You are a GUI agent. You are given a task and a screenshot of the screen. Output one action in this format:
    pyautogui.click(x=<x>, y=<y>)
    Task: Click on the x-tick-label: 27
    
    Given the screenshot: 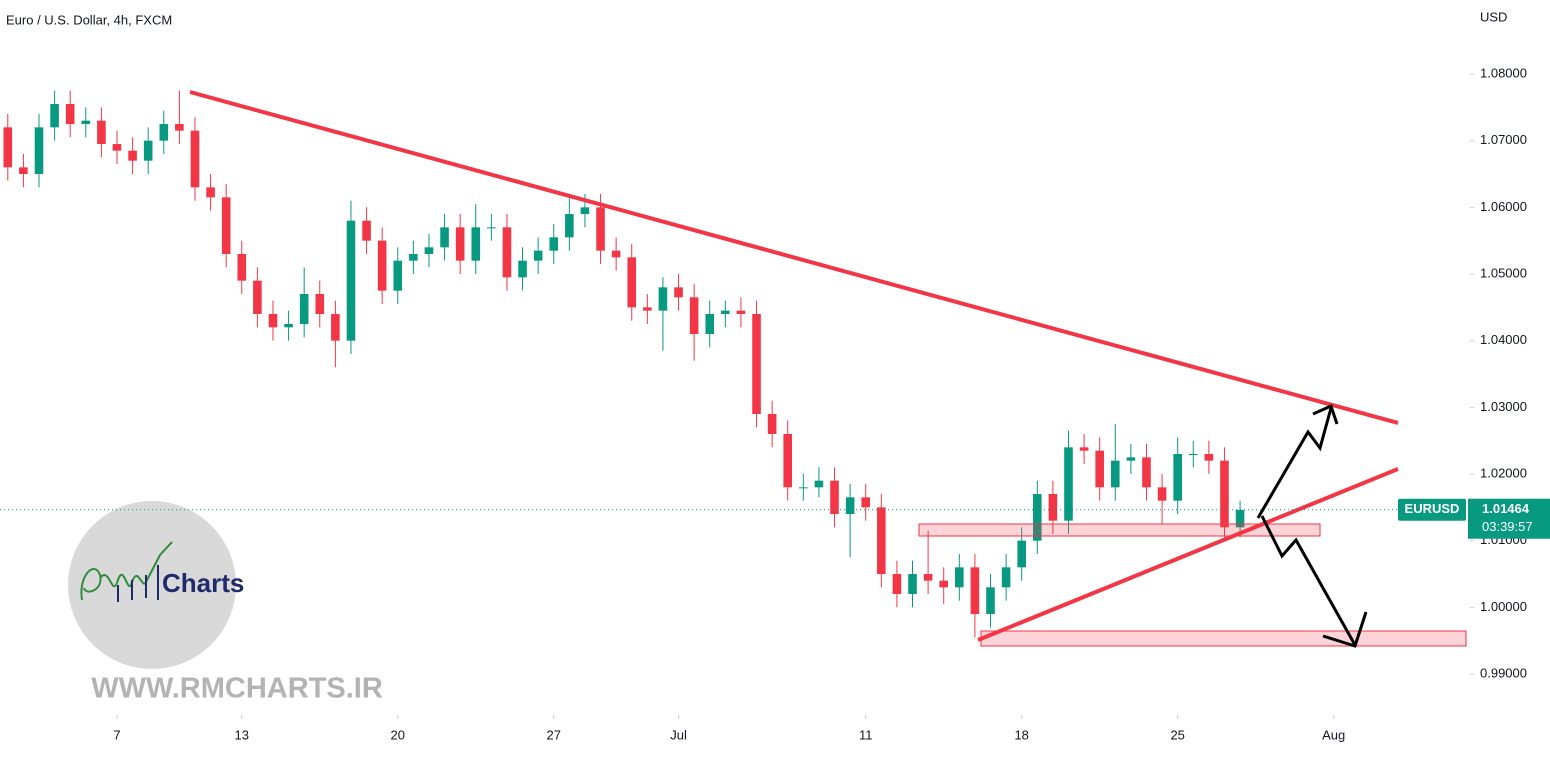 What is the action you would take?
    pyautogui.click(x=554, y=734)
    